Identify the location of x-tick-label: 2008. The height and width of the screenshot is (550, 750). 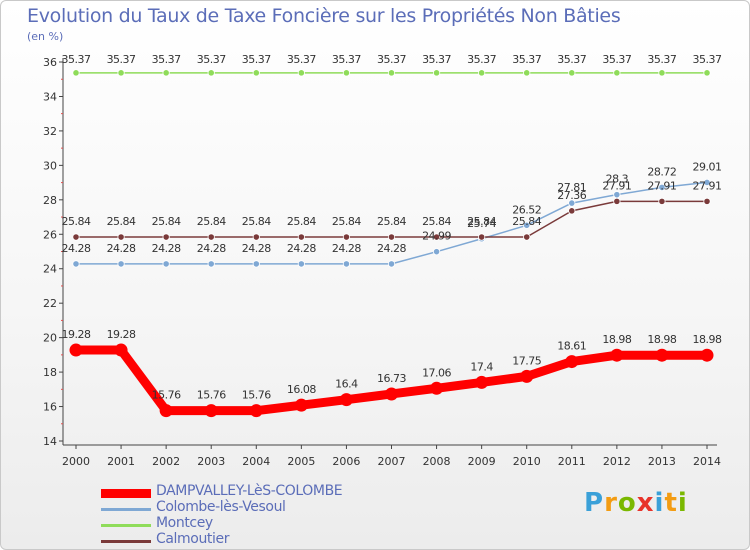
(437, 461).